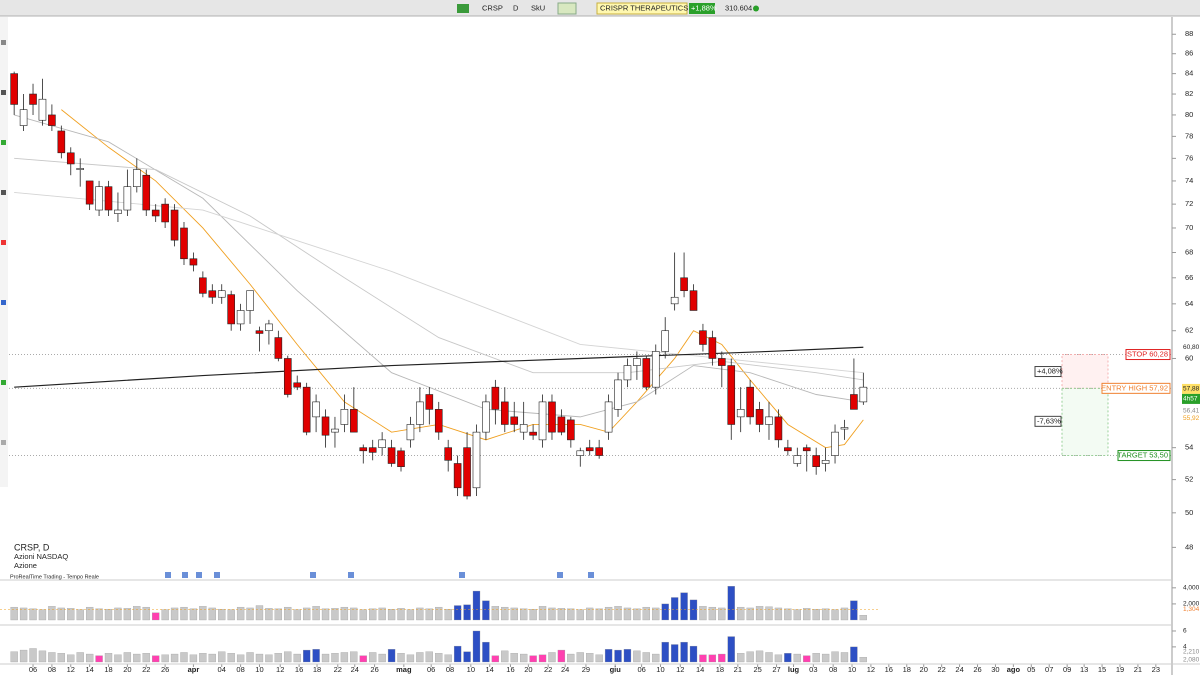 This screenshot has height=675, width=1200. I want to click on event-icons, so click(379, 575).